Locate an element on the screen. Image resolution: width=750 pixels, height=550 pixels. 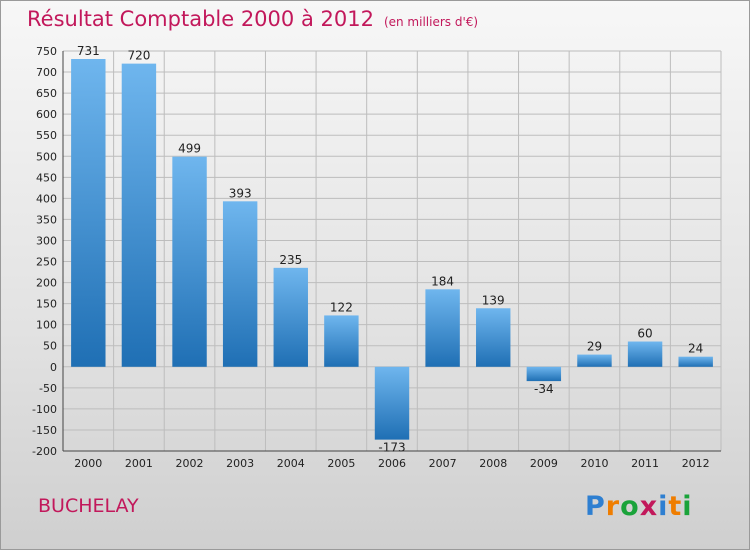
x-tick-label: 2004 is located at coordinates (291, 463).